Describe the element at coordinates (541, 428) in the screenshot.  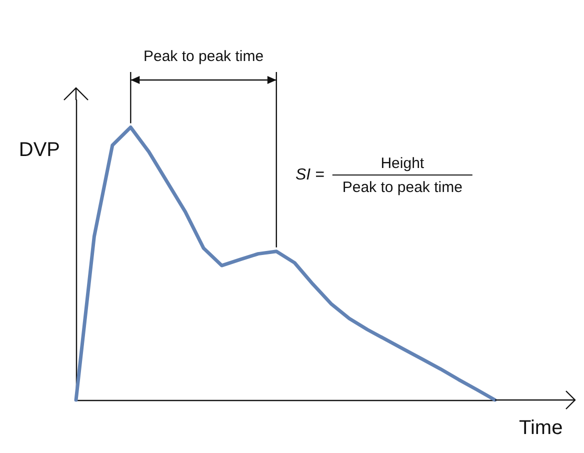
I see `x-axis-title: Time` at that location.